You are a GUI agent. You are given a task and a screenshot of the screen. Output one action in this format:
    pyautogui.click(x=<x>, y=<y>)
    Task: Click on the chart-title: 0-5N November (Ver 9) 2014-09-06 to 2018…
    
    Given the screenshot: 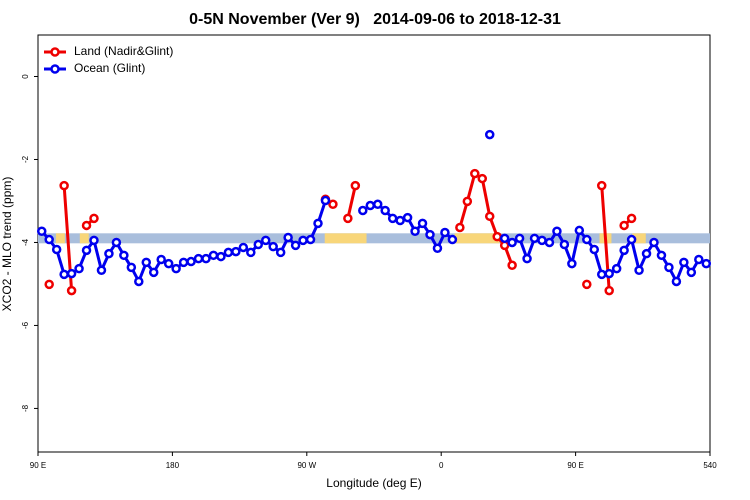 What is the action you would take?
    pyautogui.click(x=375, y=19)
    